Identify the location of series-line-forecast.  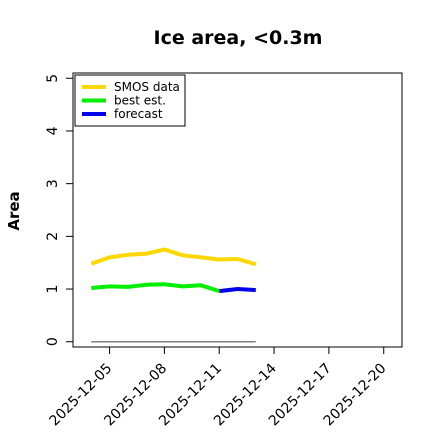
(237, 290).